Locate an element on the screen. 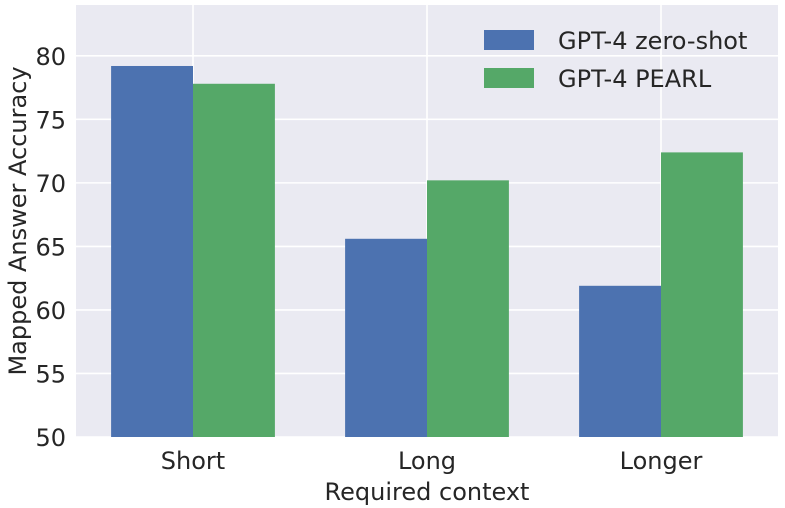 The image size is (785, 508). bar-pearl-short is located at coordinates (234, 260).